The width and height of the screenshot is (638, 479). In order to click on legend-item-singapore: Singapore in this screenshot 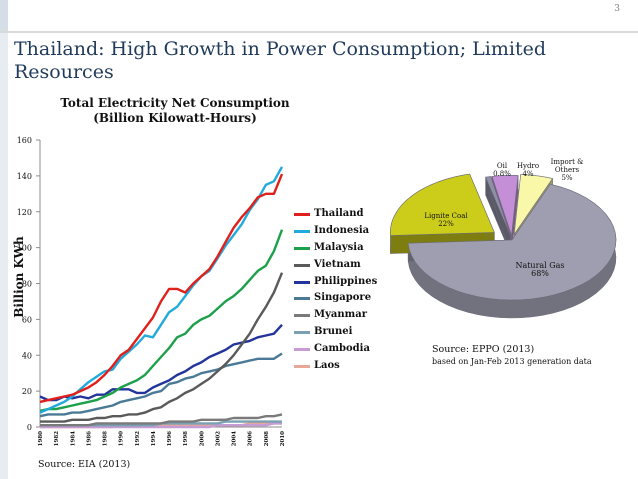, I will do `click(354, 298)`.